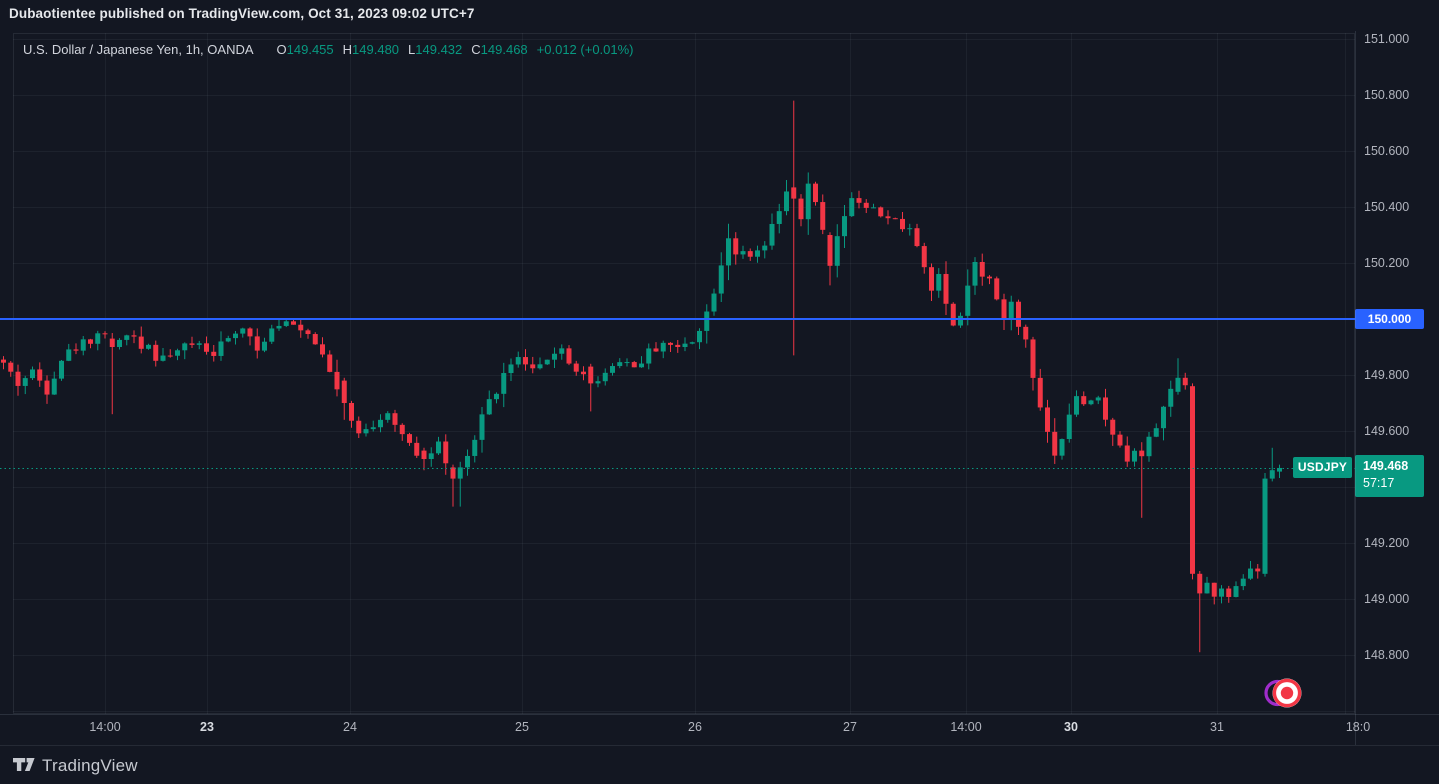  I want to click on last-price-label: 149.468 57:17, so click(1389, 475).